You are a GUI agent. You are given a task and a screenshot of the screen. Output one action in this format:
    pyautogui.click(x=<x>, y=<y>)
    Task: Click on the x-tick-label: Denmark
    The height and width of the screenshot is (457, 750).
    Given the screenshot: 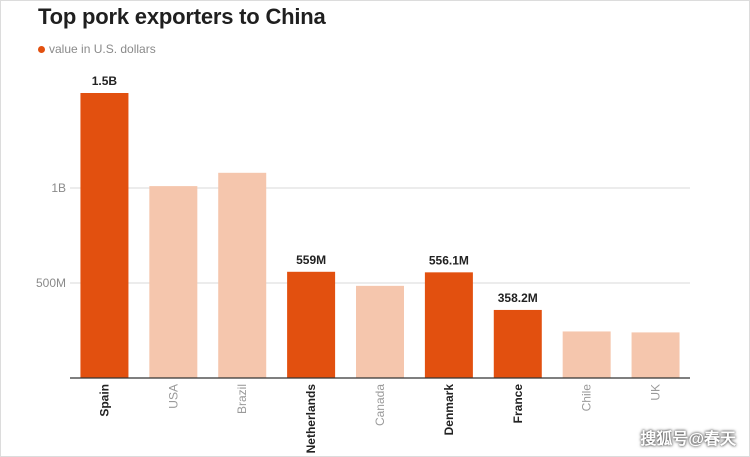 What is the action you would take?
    pyautogui.click(x=449, y=410)
    